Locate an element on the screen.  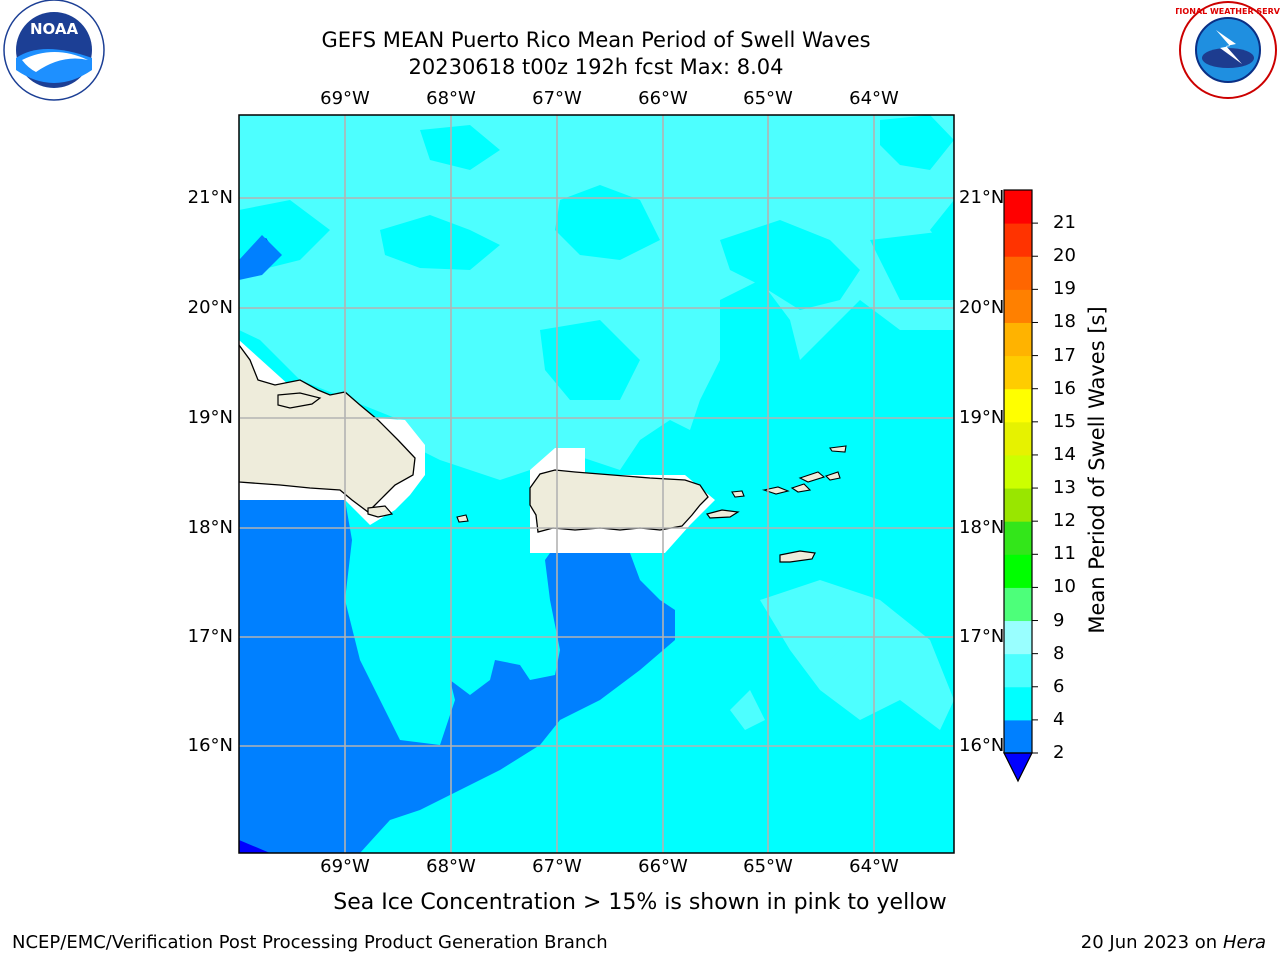
nws-logo: NATIONAL WEATHER SERVICE is located at coordinates (1228, 50).